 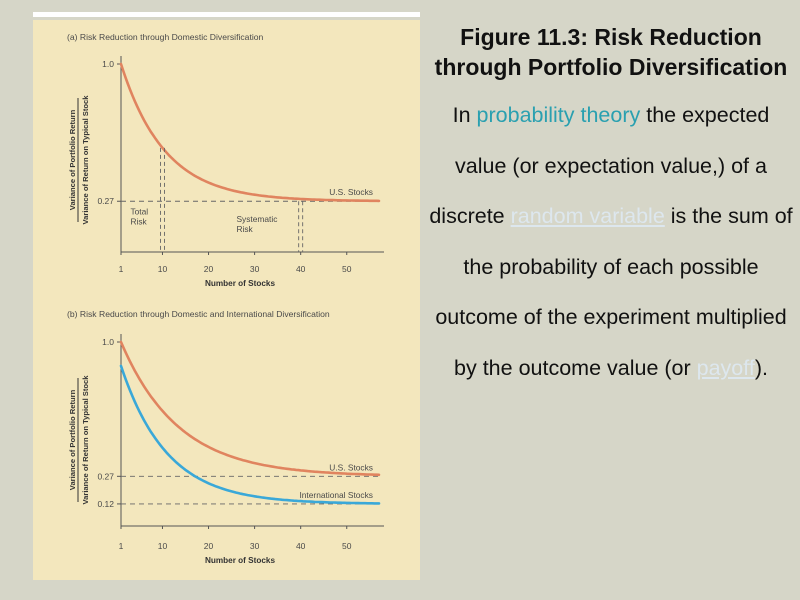 What do you see at coordinates (761, 367) in the screenshot?
I see `body-text: ).` at bounding box center [761, 367].